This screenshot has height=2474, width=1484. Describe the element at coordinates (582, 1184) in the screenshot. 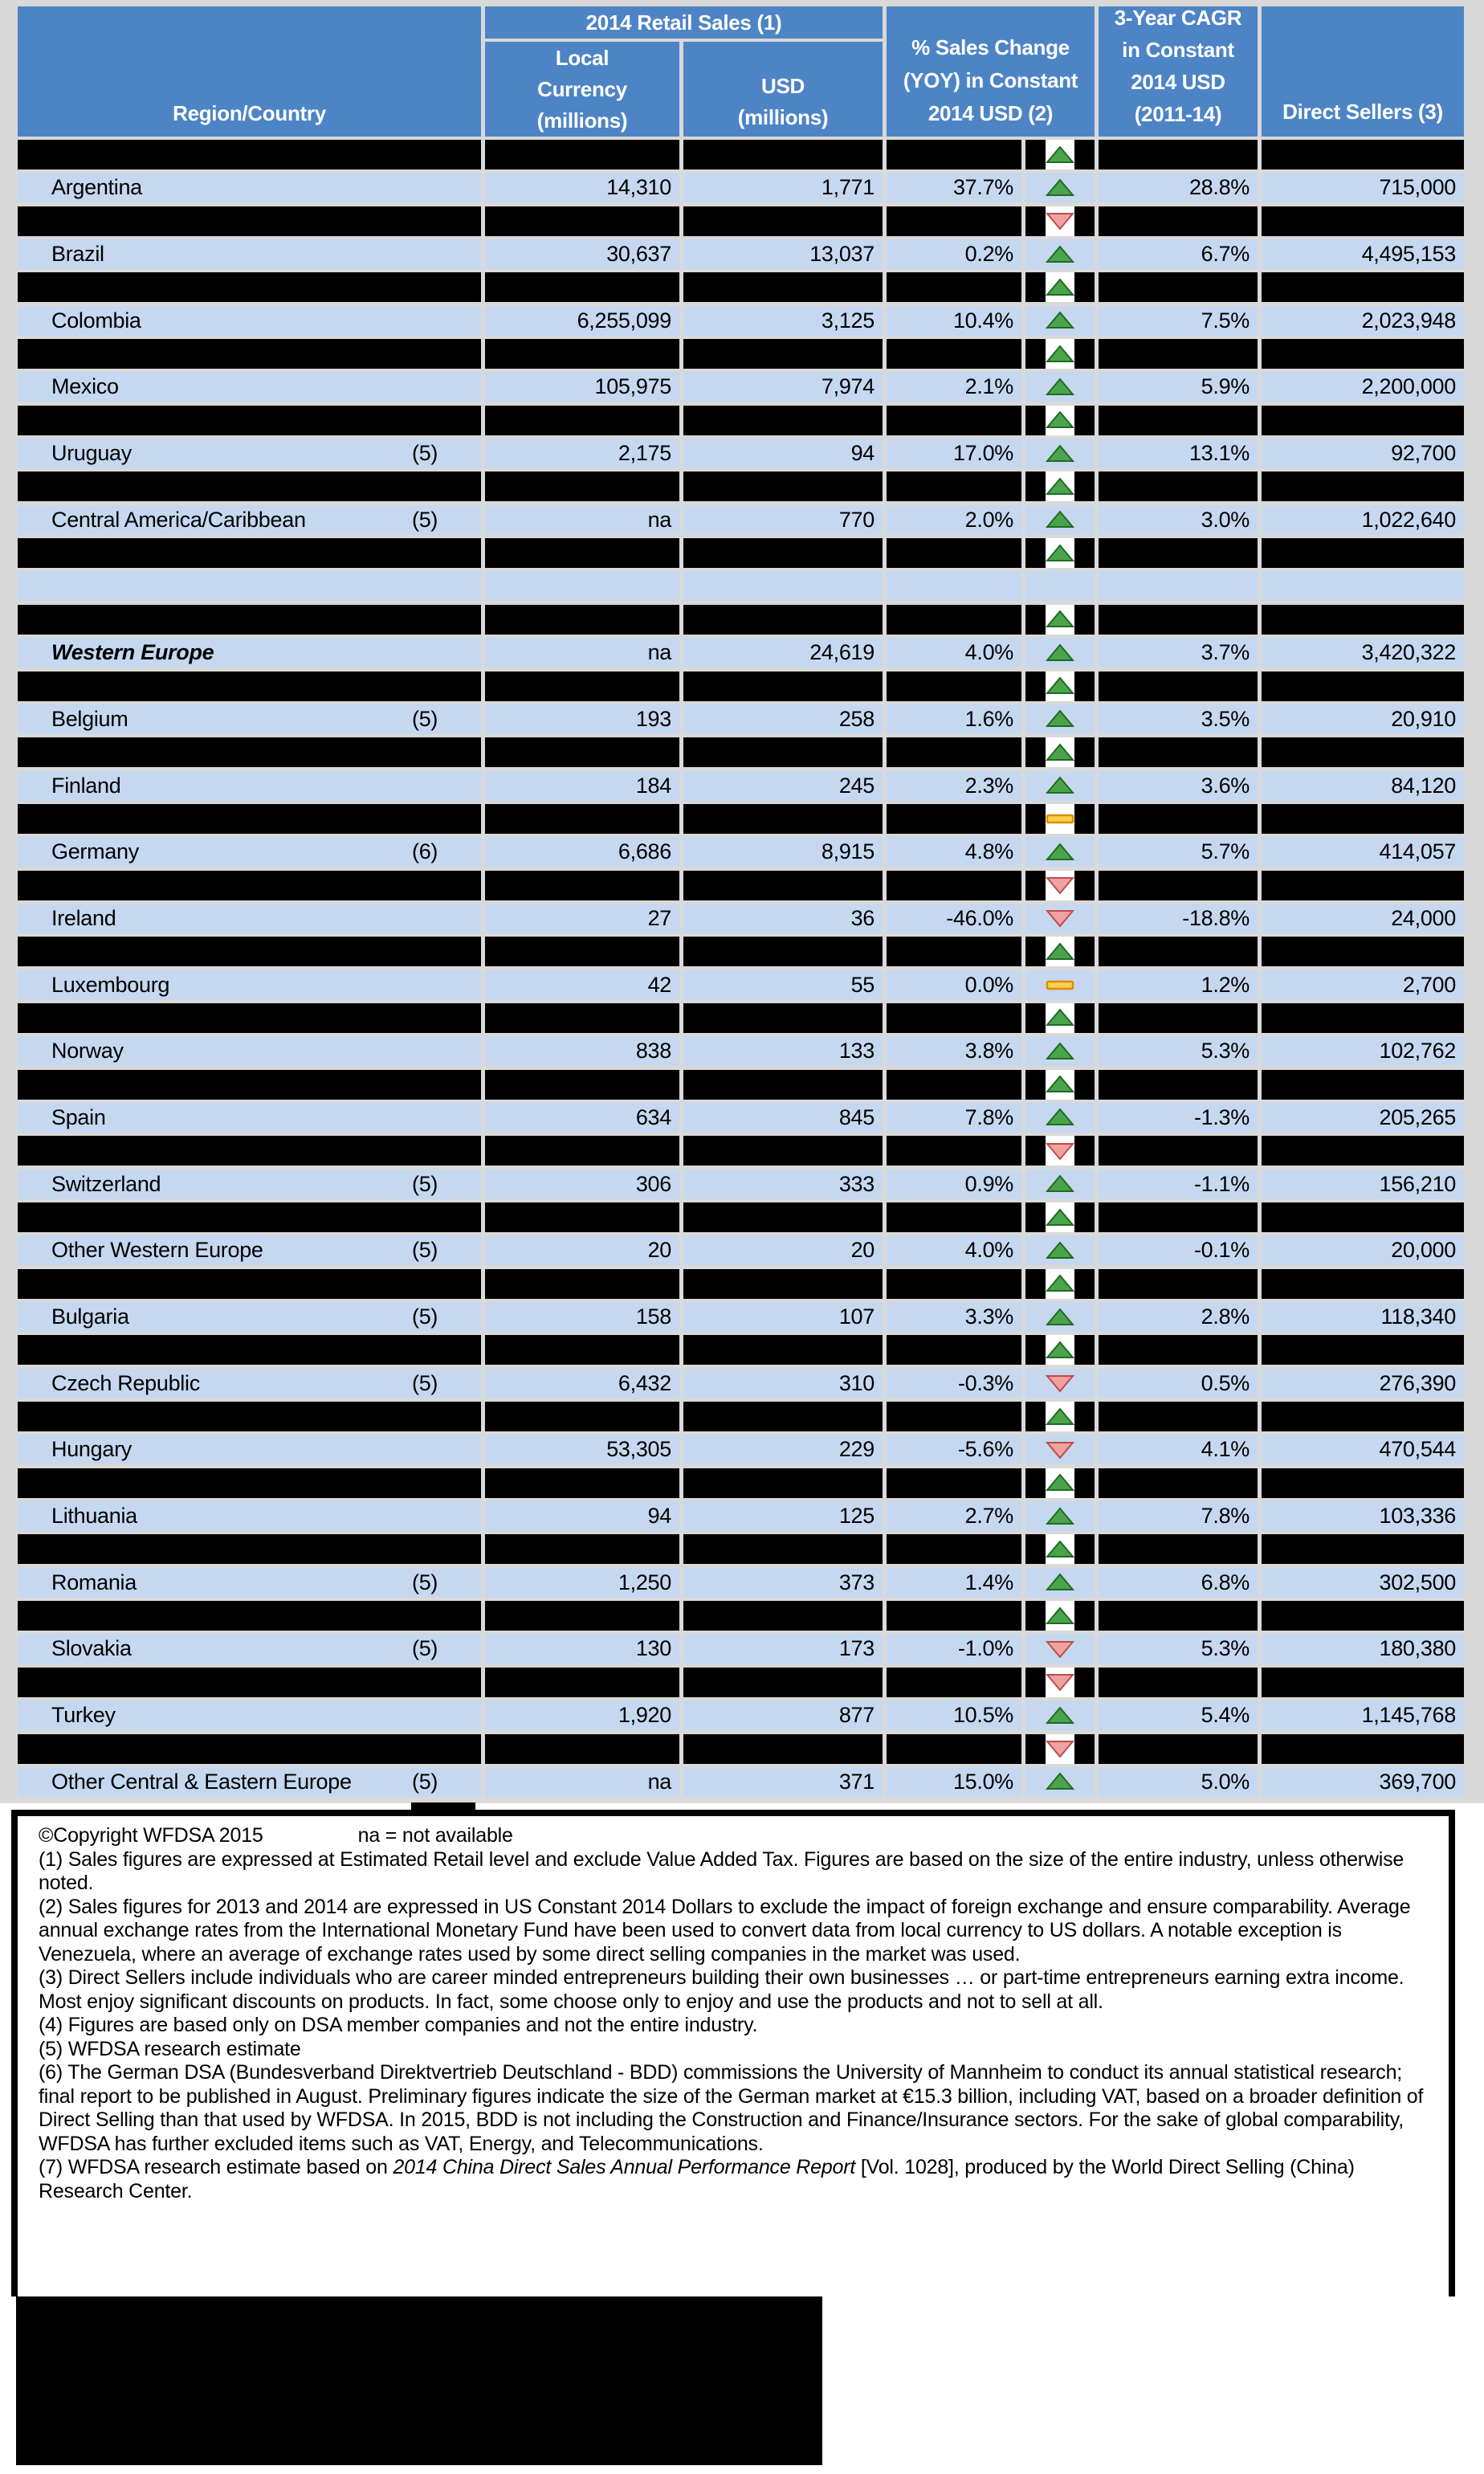

I see `cell-local: 306` at that location.